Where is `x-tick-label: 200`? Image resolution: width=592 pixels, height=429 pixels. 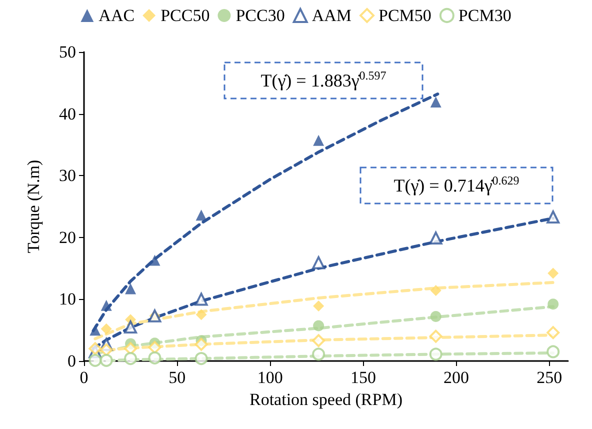
x-tick-label: 200 is located at coordinates (457, 377).